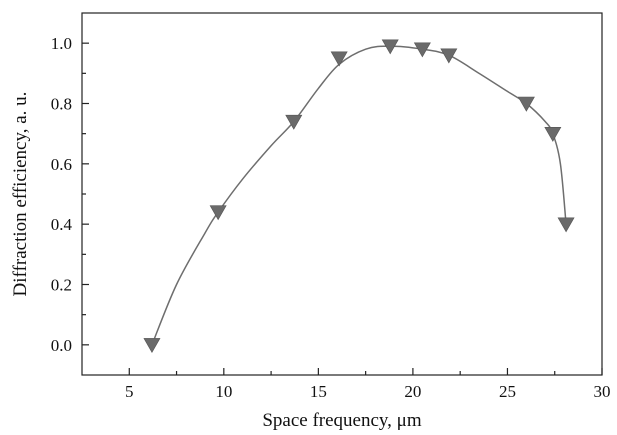 This screenshot has width=617, height=435. I want to click on x-tick-label: 25, so click(507, 391).